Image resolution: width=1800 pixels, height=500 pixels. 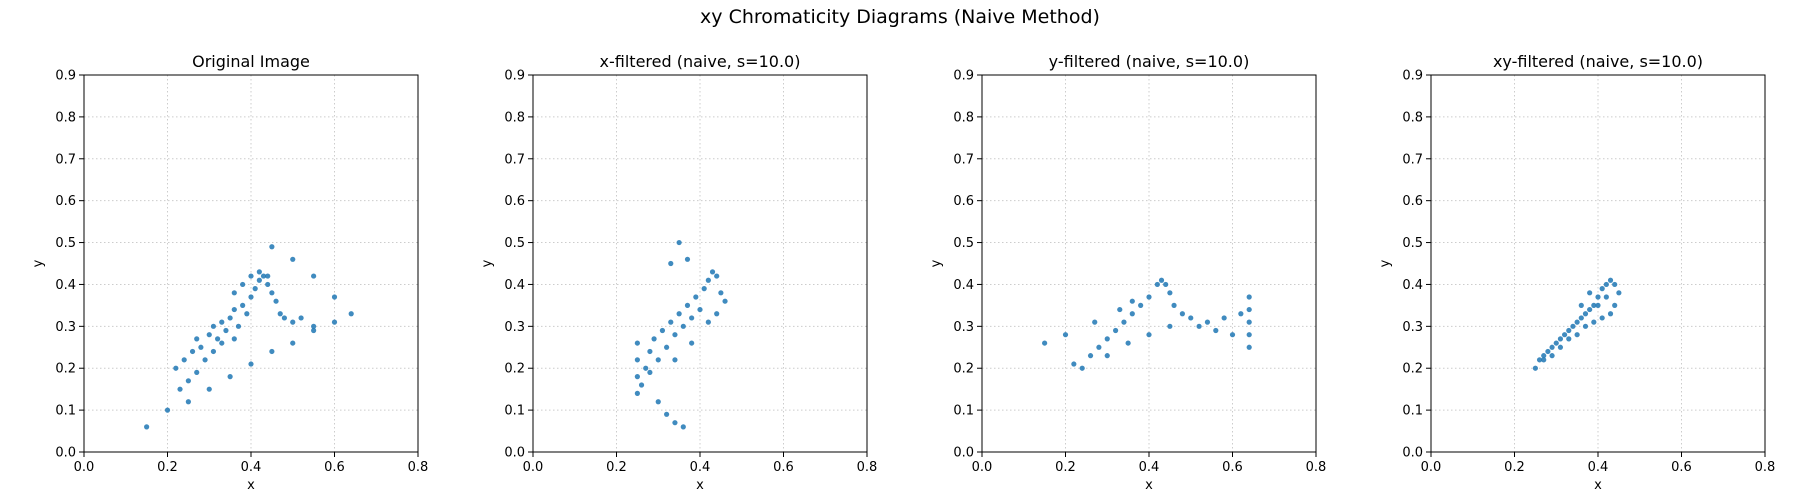 I want to click on x-tick-label: 0.8, so click(x=418, y=467).